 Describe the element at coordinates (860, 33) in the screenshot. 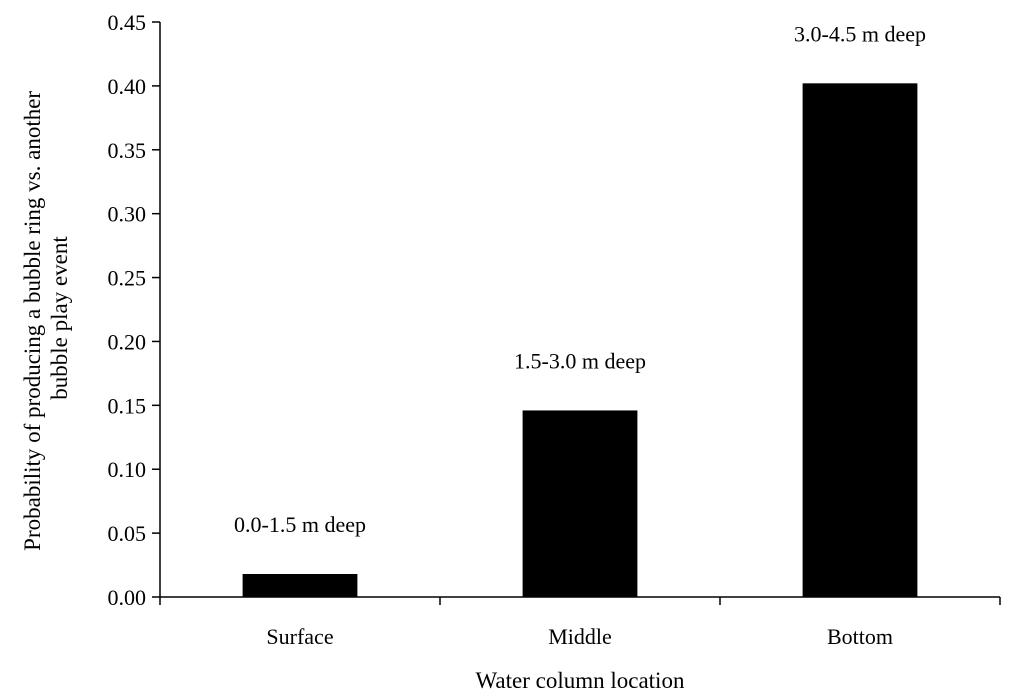

I see `data-label: 3.0-4.5 m deep` at that location.